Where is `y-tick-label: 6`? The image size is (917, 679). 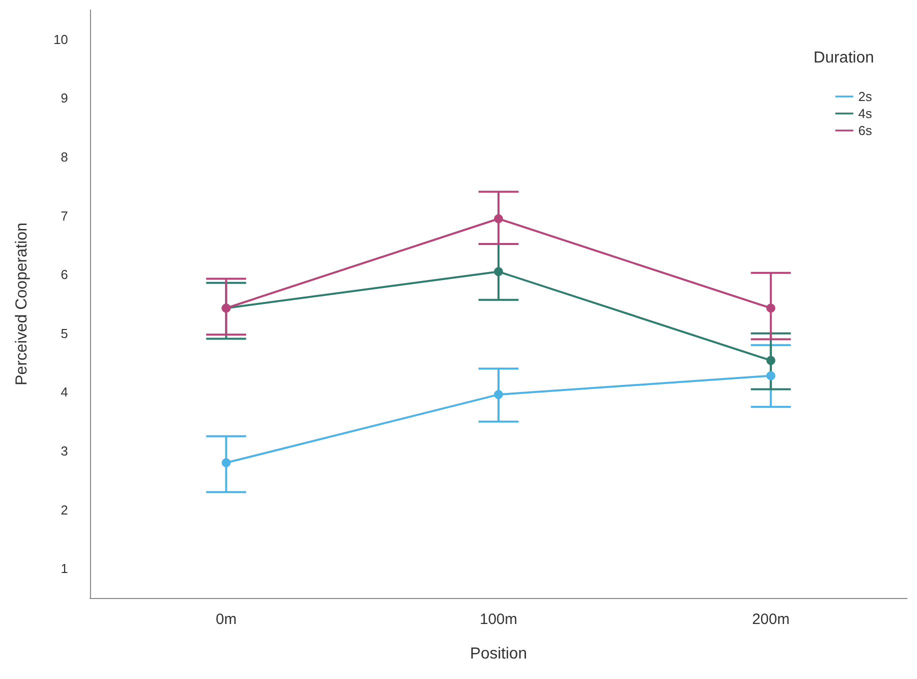 y-tick-label: 6 is located at coordinates (64, 274).